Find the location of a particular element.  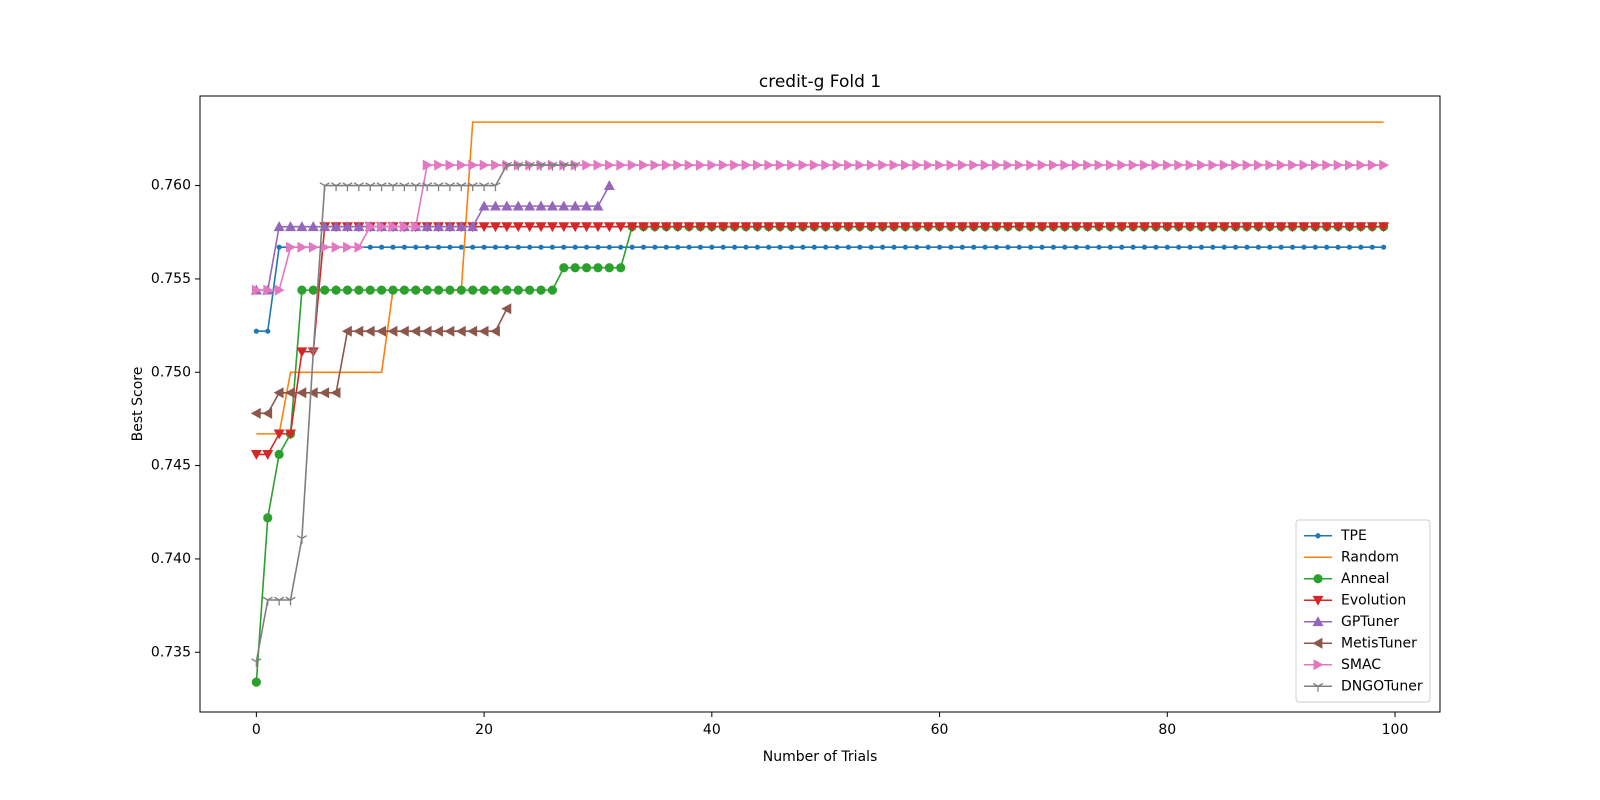

x-tick-label: 20 is located at coordinates (484, 730).